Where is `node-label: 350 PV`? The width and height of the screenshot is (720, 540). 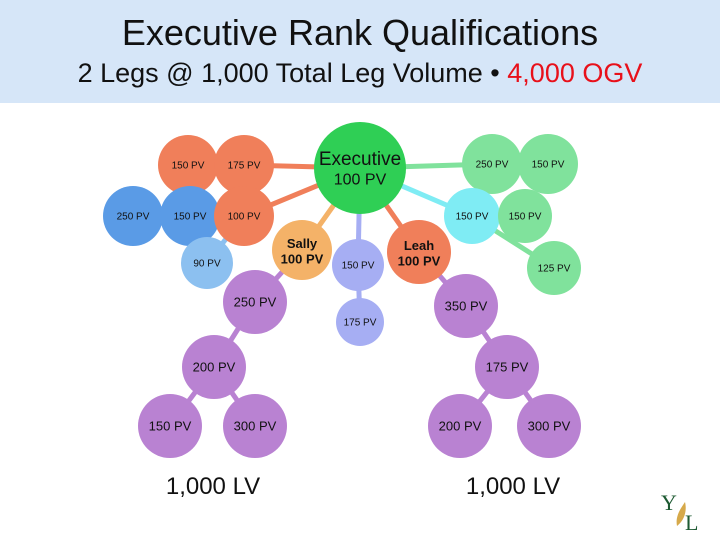
node-label: 350 PV is located at coordinates (466, 306).